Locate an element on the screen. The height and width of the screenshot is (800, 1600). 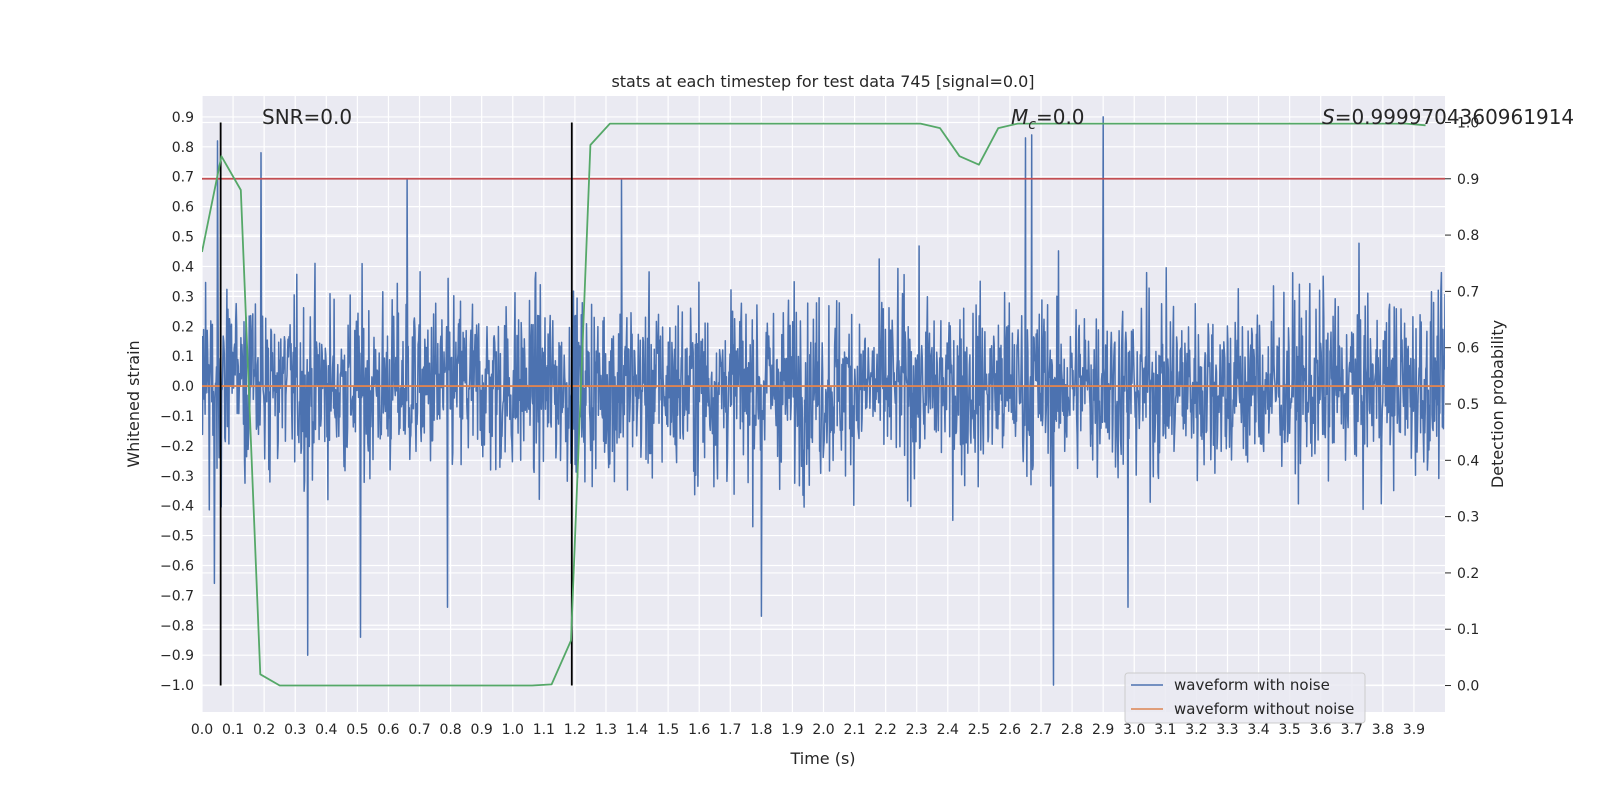
y2-tick-labels: 1.0 0.9 0.8 0.7 0.6 0.5 0.4 0.3 0.2 0.1 0.0 is located at coordinates (1462, 405).